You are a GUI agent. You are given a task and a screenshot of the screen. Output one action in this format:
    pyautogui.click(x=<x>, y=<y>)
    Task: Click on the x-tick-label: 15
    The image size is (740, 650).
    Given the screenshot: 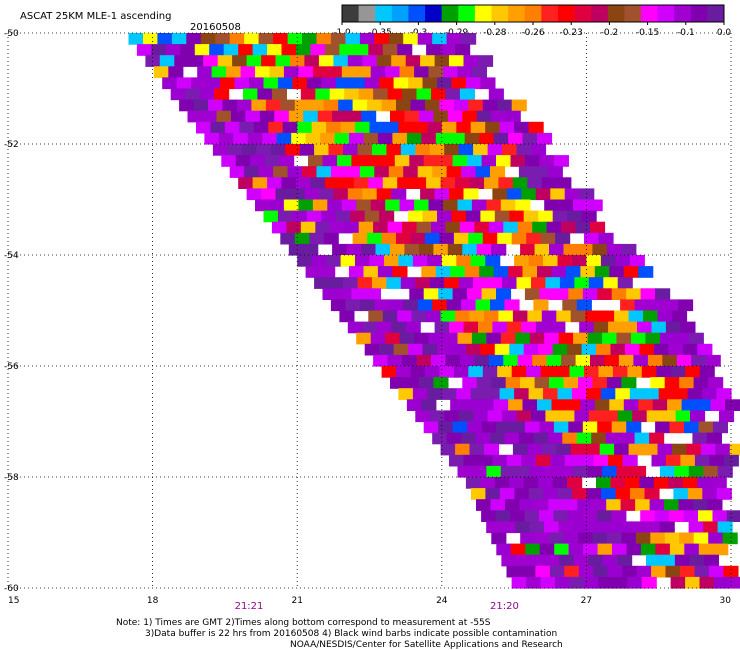 What is the action you would take?
    pyautogui.click(x=13, y=601)
    